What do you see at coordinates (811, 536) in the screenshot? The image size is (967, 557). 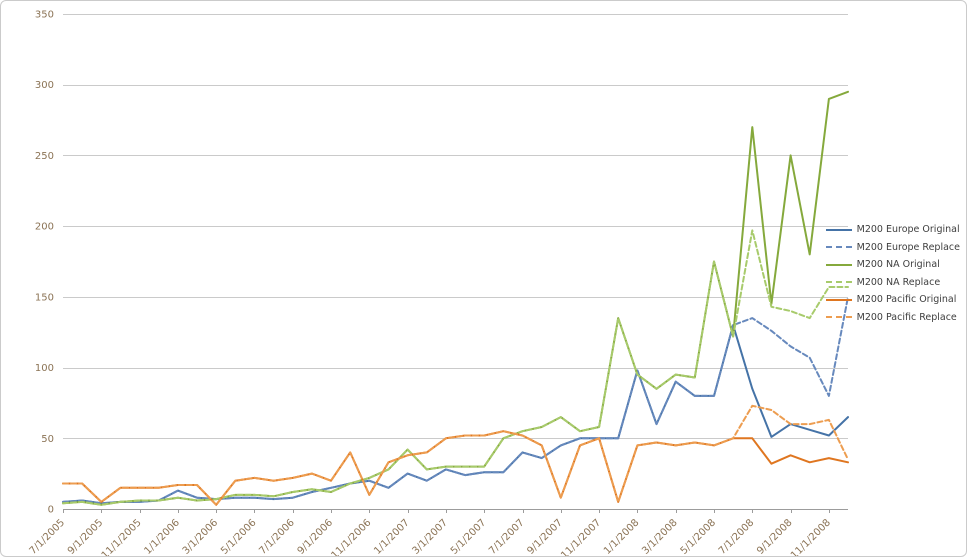 I see `x-tick-label: 11/1/2008` at bounding box center [811, 536].